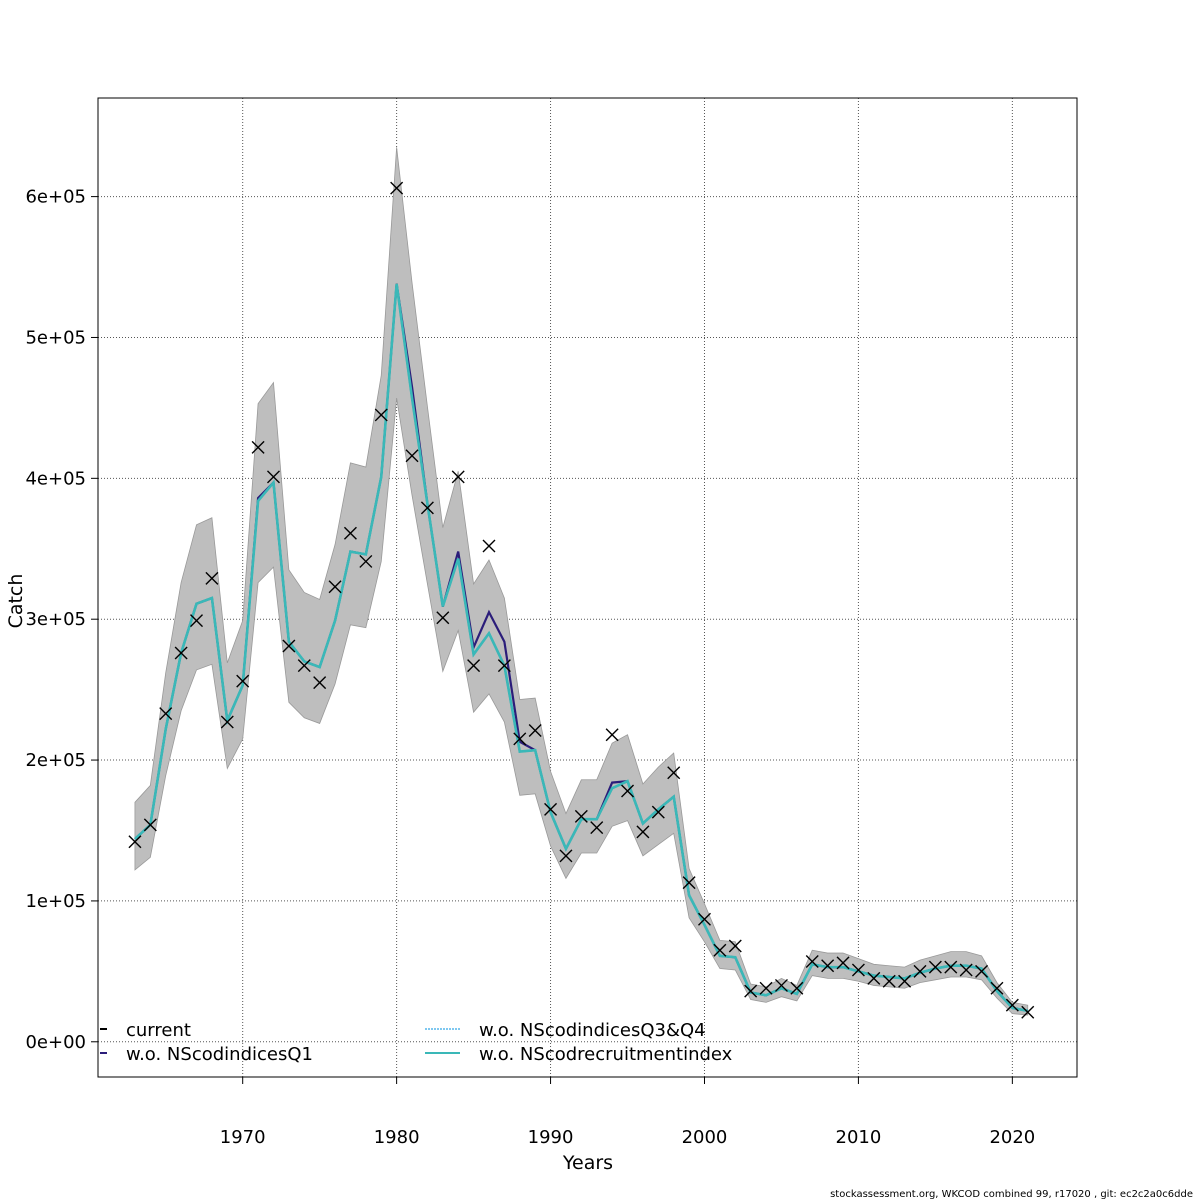 The width and height of the screenshot is (1200, 1200). What do you see at coordinates (551, 1137) in the screenshot?
I see `x-tick-label: 1990` at bounding box center [551, 1137].